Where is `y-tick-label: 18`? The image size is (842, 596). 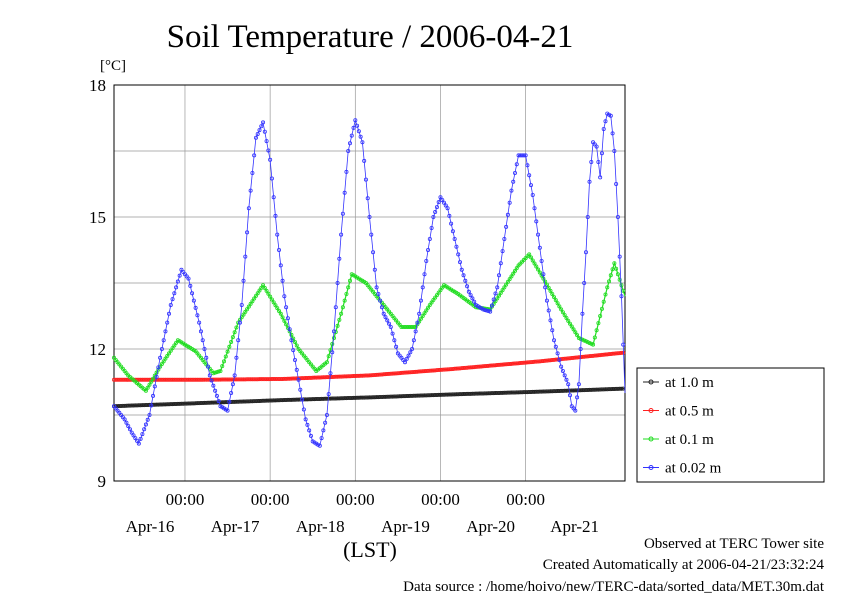
y-tick-label: 18 is located at coordinates (97, 85).